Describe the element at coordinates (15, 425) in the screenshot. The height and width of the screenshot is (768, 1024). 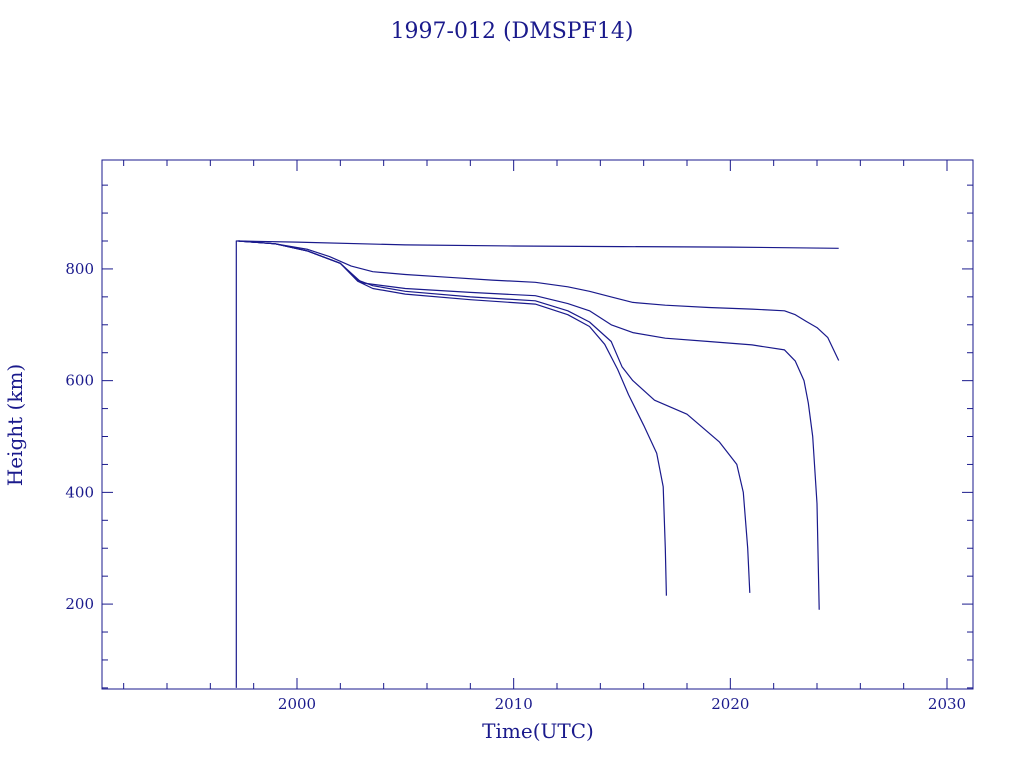
I see `y-axis-label: Height (km)` at that location.